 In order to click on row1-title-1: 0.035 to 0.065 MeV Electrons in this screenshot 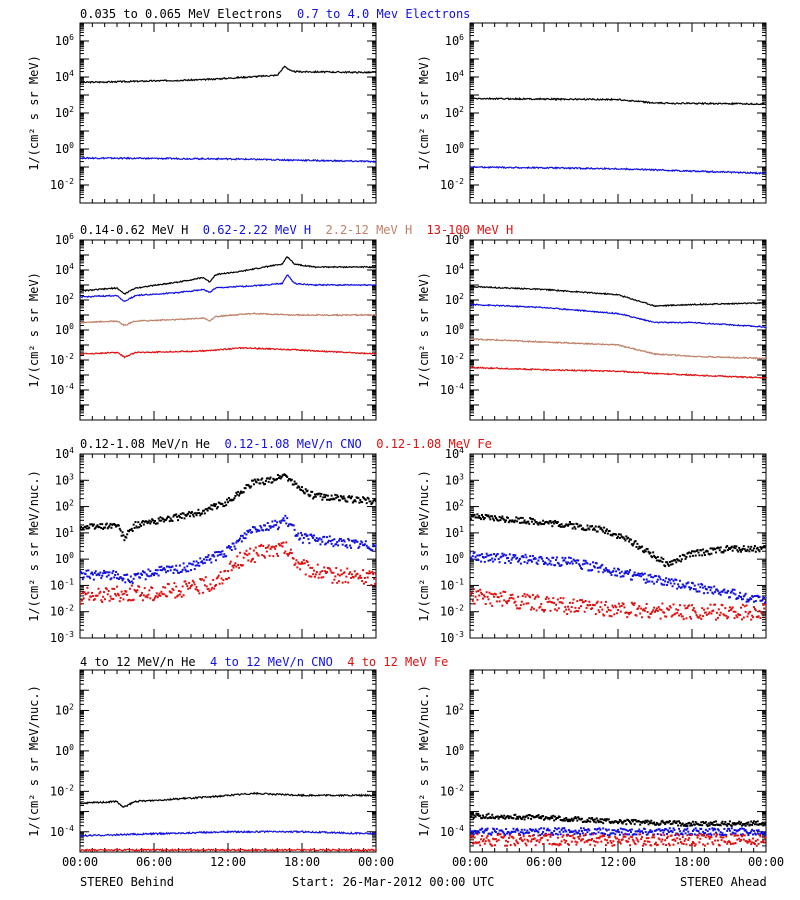, I will do `click(181, 14)`.